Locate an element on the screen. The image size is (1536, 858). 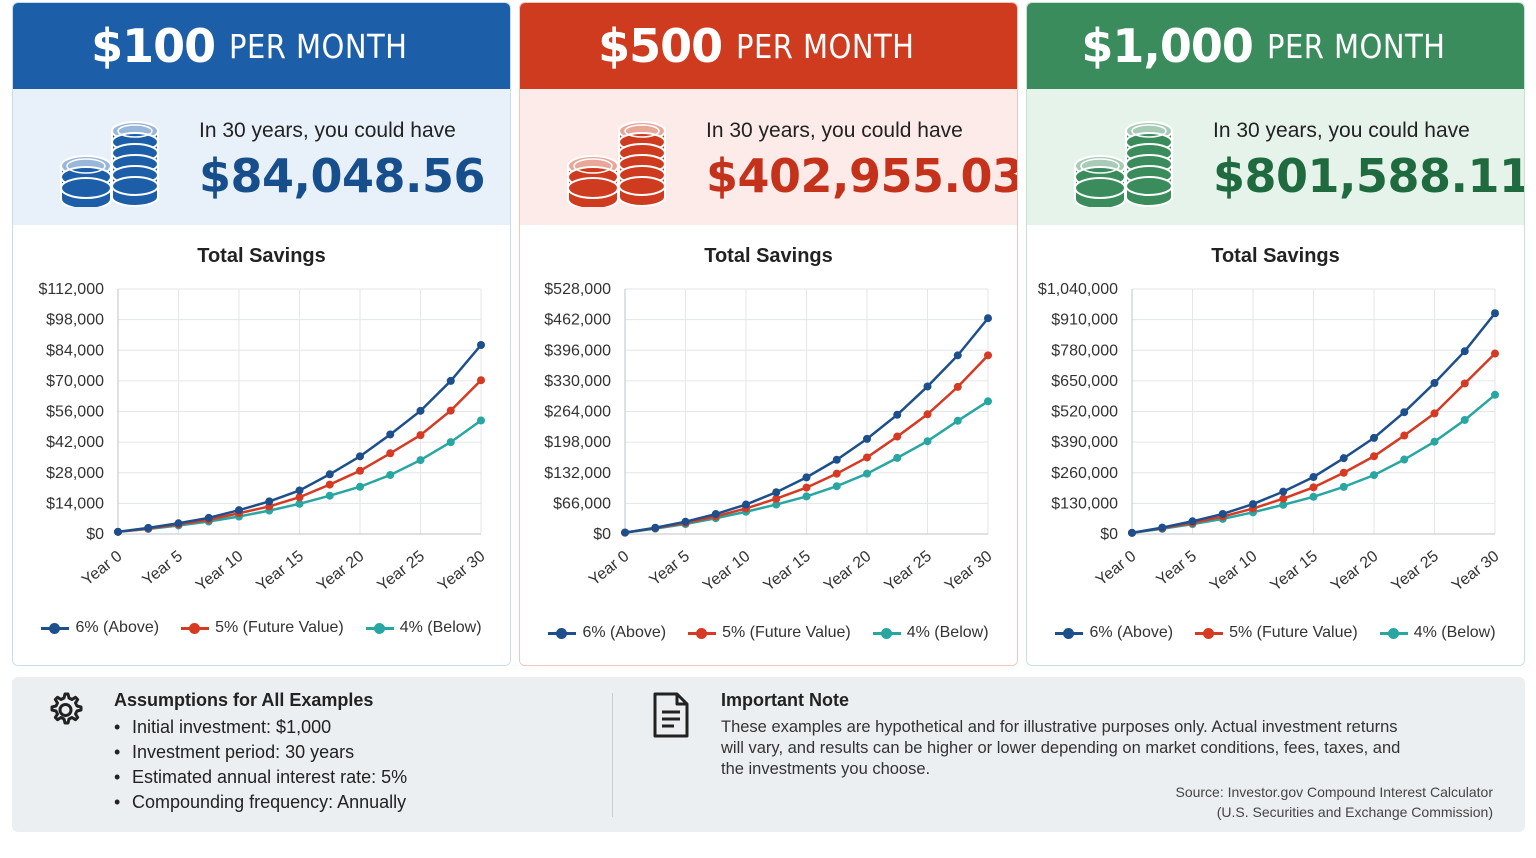
y-tick-label: $14,000 is located at coordinates (75, 503).